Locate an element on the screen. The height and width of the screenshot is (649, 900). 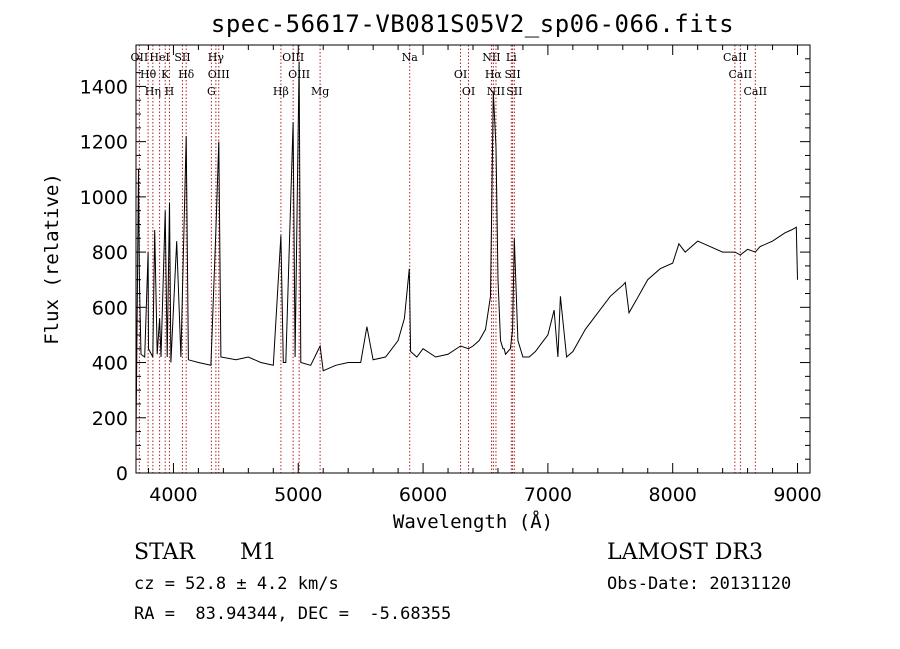
y-tick-label-6: 1200 is located at coordinates (104, 143).